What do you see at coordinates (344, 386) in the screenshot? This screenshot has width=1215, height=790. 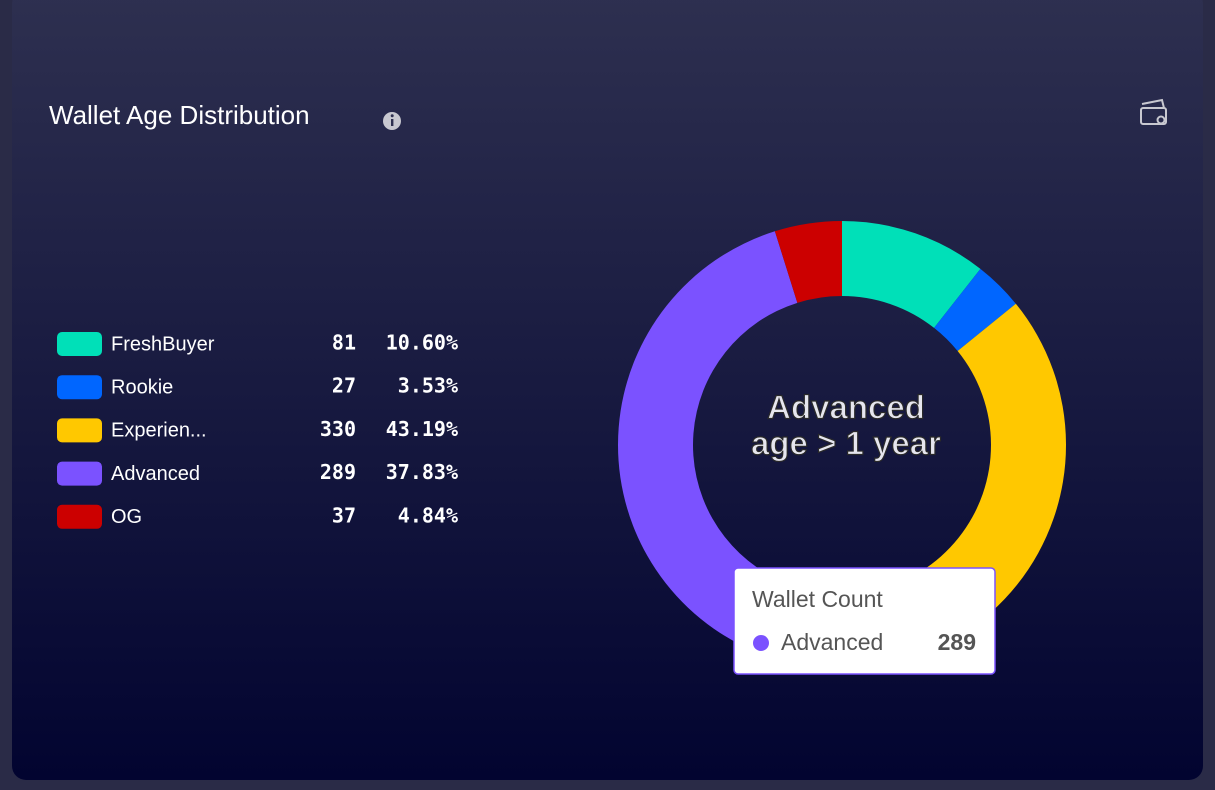 I see `legend-value: 27` at bounding box center [344, 386].